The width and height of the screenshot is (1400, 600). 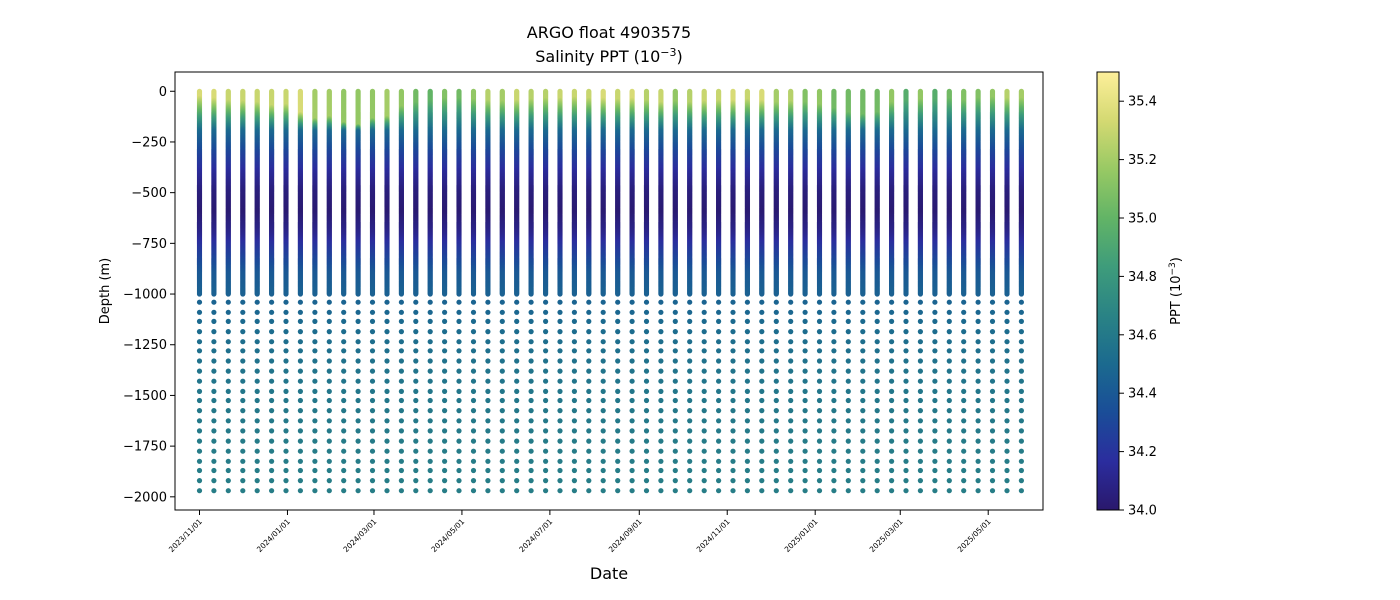 I want to click on subtitle-exponent: −3, so click(x=668, y=52).